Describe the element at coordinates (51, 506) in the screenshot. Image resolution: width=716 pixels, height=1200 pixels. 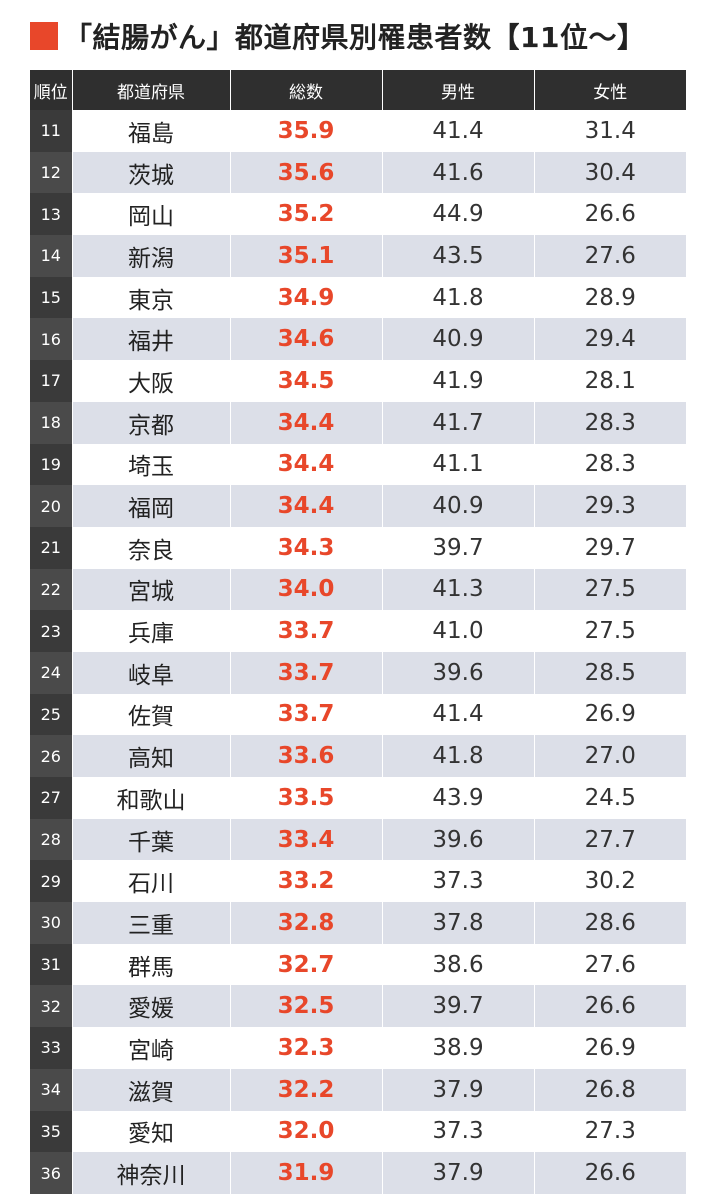
I see `rank-cell: 20` at that location.